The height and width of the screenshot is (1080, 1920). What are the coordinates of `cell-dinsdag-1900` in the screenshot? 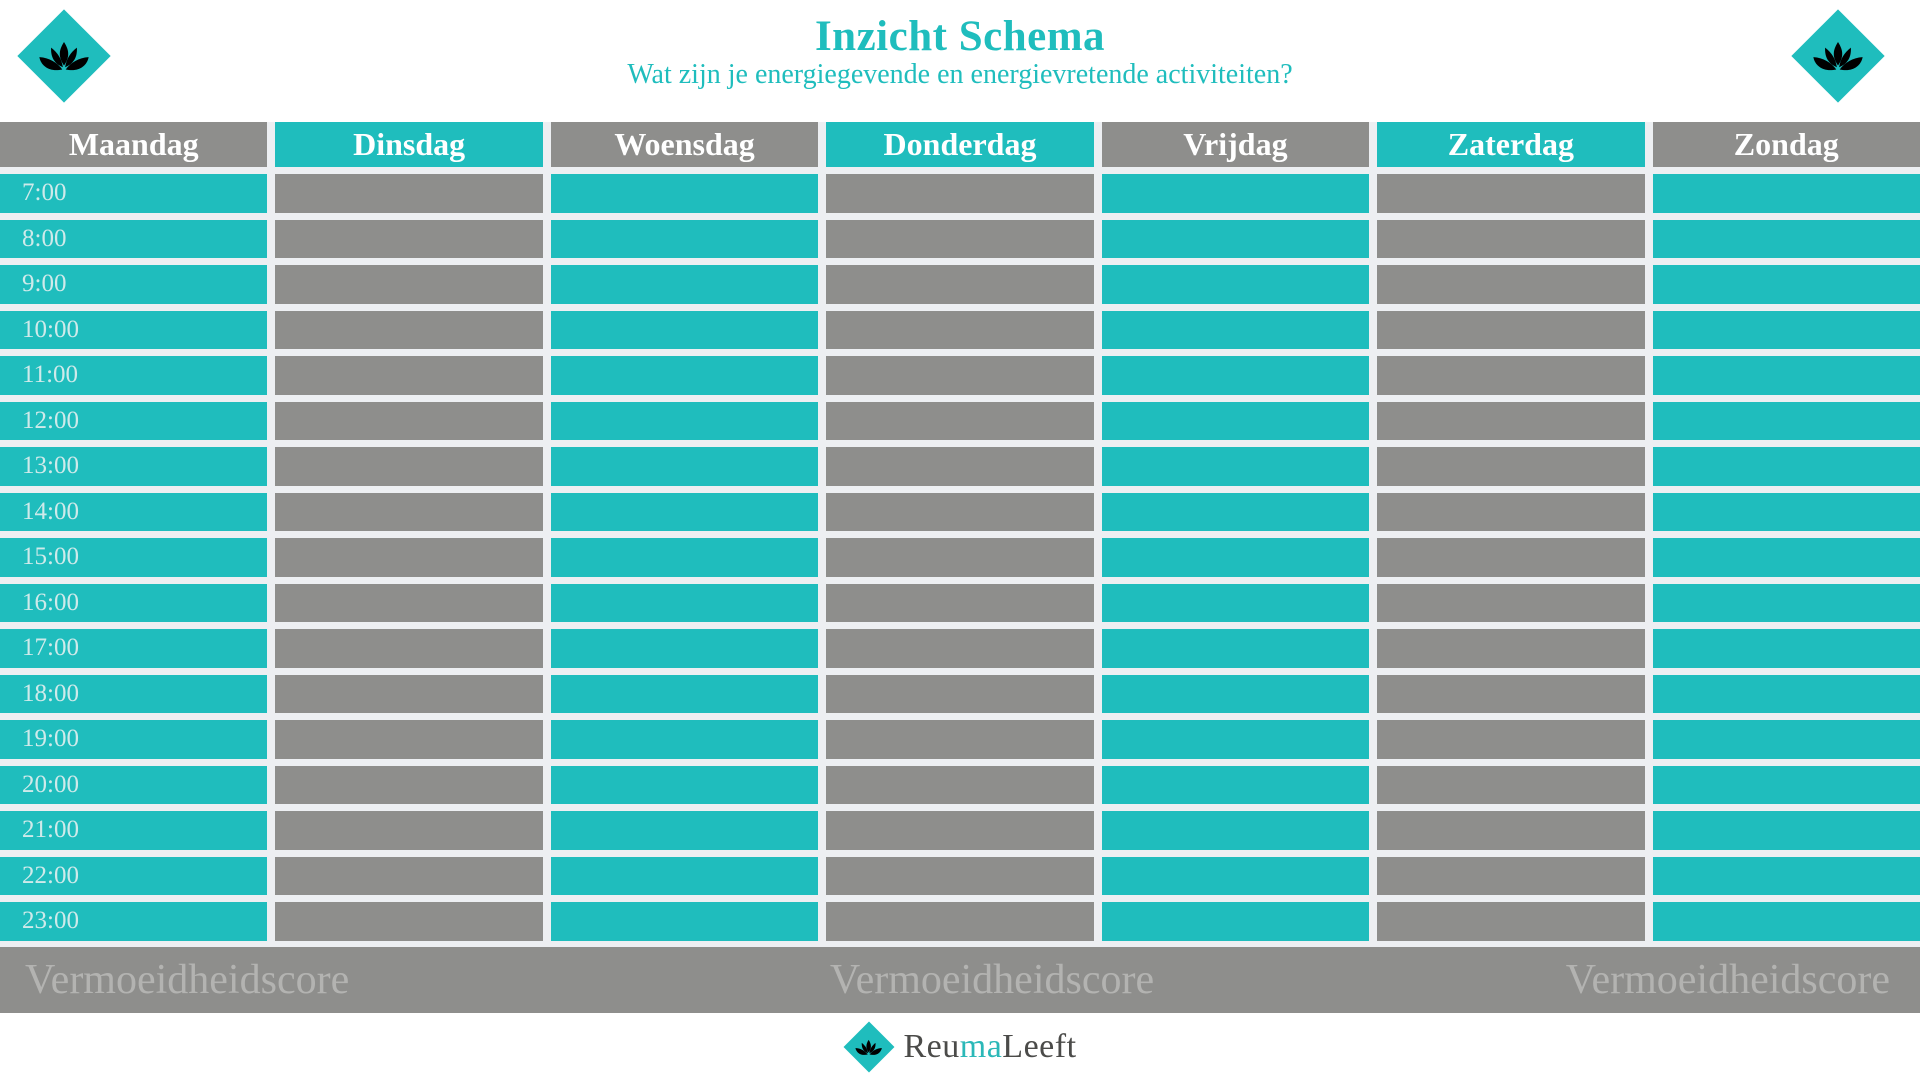 It's located at (409, 739).